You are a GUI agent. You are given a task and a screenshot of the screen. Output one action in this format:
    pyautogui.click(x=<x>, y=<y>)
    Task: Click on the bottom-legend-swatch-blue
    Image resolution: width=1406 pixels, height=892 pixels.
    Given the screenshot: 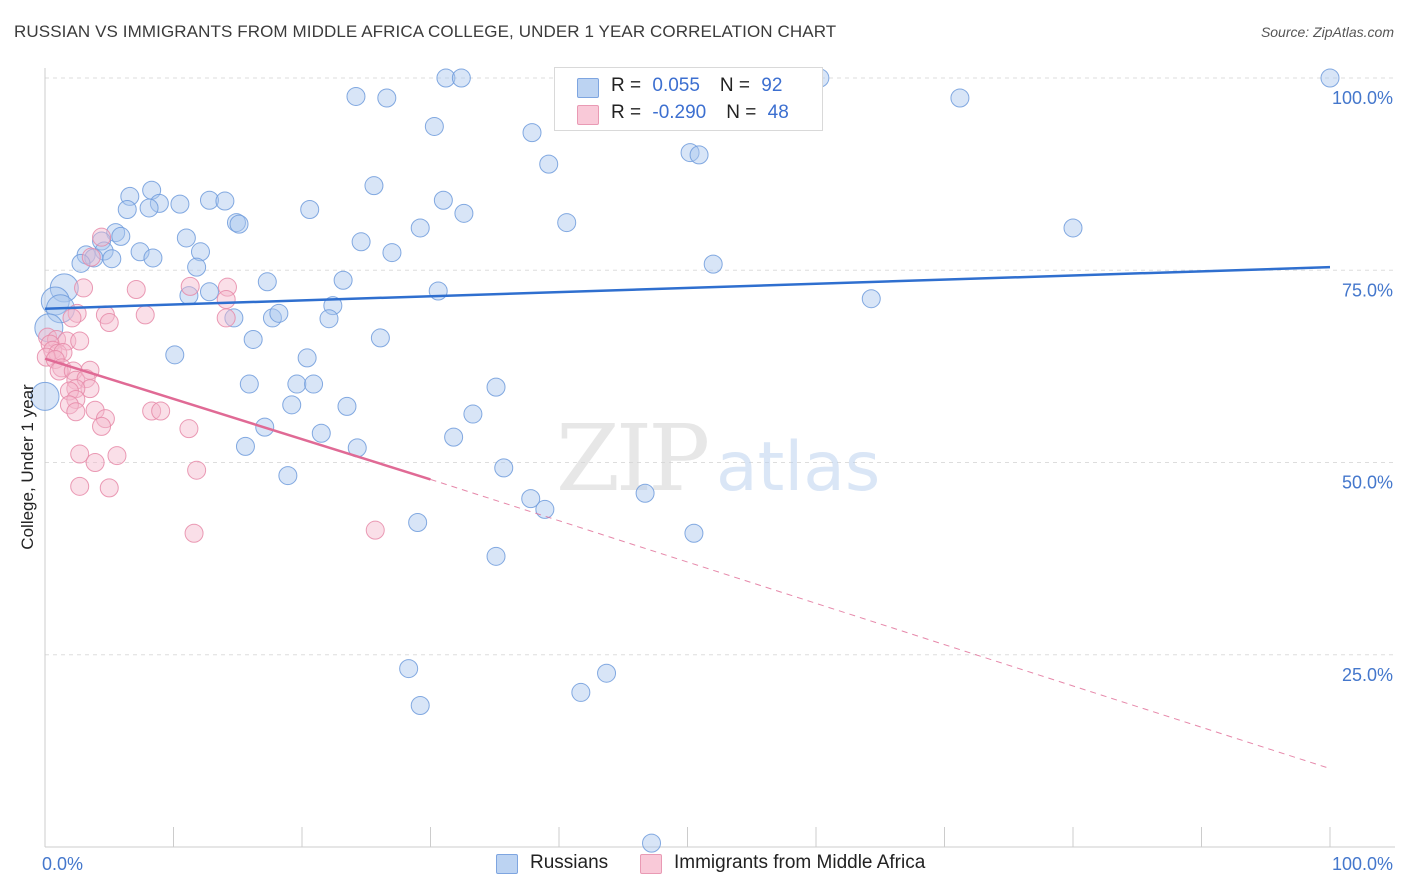 What is the action you would take?
    pyautogui.click(x=507, y=864)
    